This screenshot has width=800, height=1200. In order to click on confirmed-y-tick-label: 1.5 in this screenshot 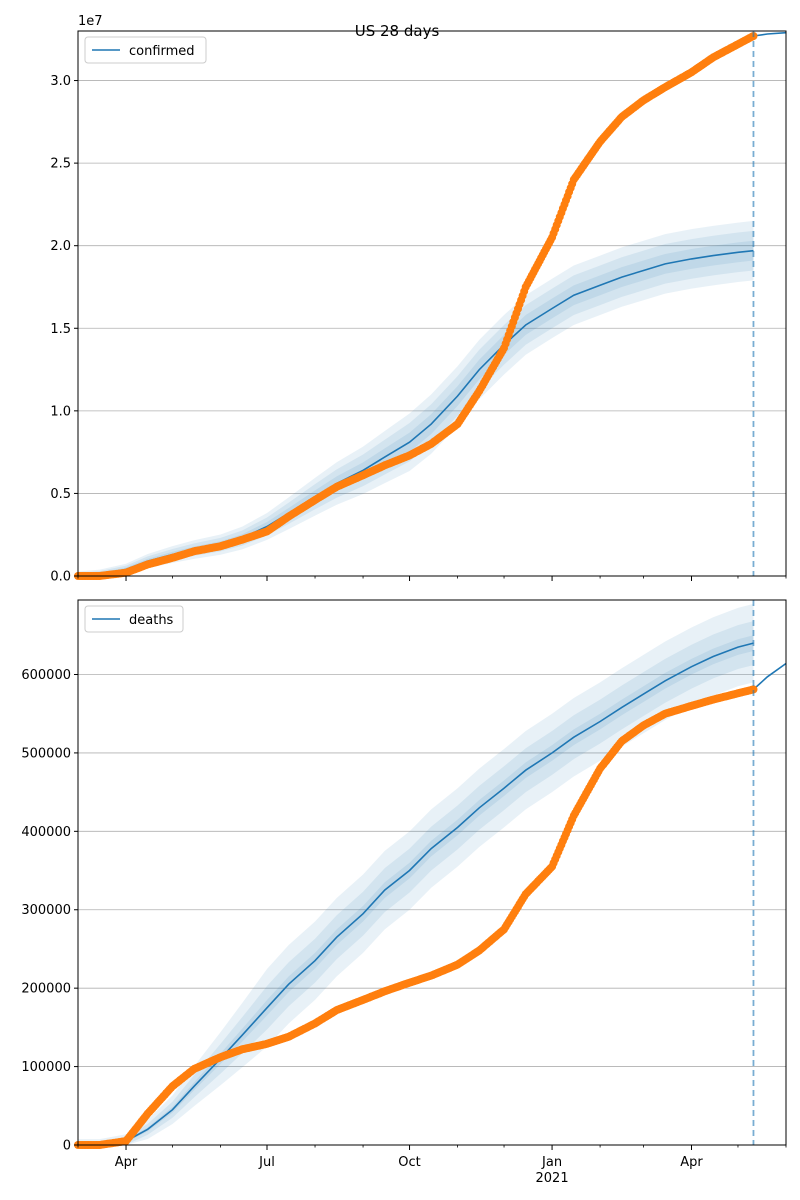, I will do `click(60, 329)`.